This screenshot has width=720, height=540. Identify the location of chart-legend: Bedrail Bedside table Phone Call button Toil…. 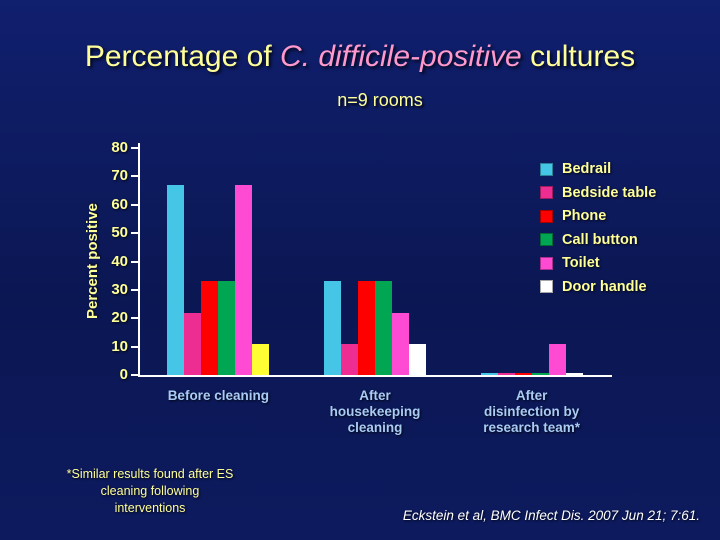
(598, 232).